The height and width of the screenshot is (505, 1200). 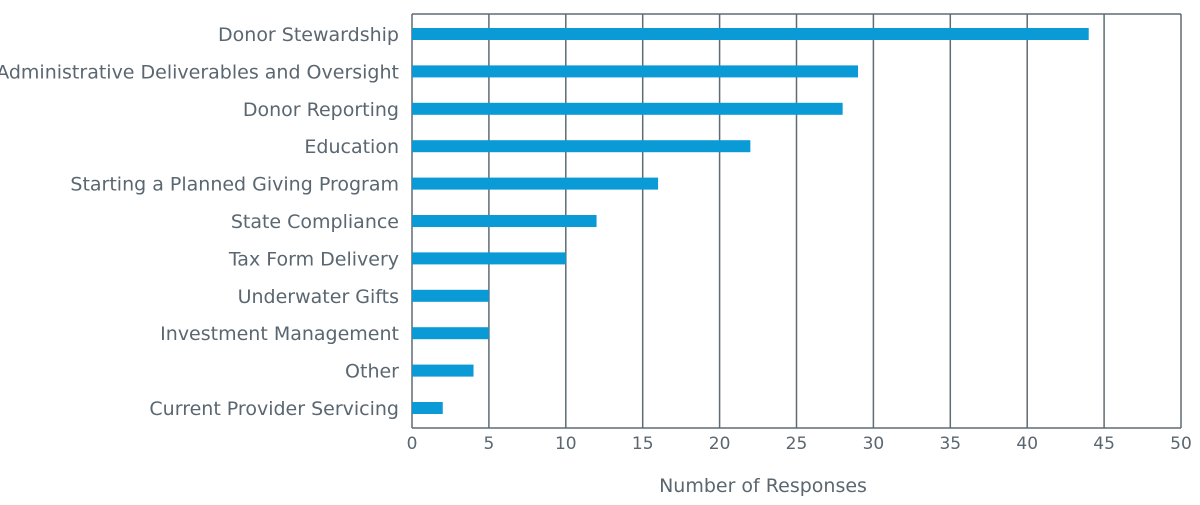 What do you see at coordinates (763, 486) in the screenshot?
I see `x-axis-title: Number of Responses` at bounding box center [763, 486].